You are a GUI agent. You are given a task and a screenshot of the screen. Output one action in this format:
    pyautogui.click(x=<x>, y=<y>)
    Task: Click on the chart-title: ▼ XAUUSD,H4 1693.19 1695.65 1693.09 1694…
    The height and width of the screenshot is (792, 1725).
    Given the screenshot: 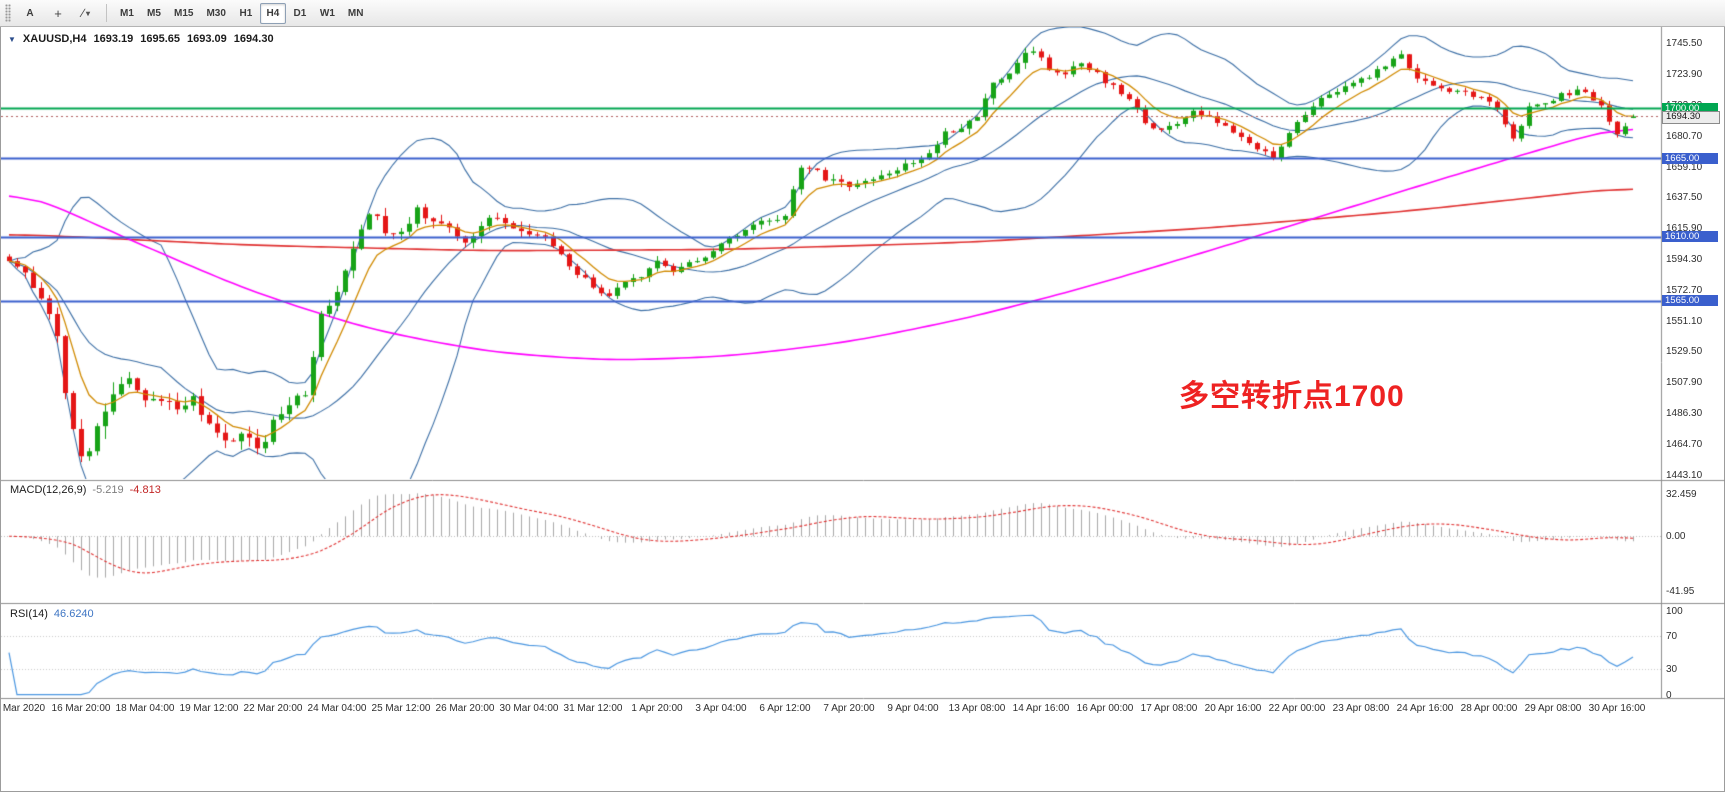 What is the action you would take?
    pyautogui.click(x=141, y=39)
    